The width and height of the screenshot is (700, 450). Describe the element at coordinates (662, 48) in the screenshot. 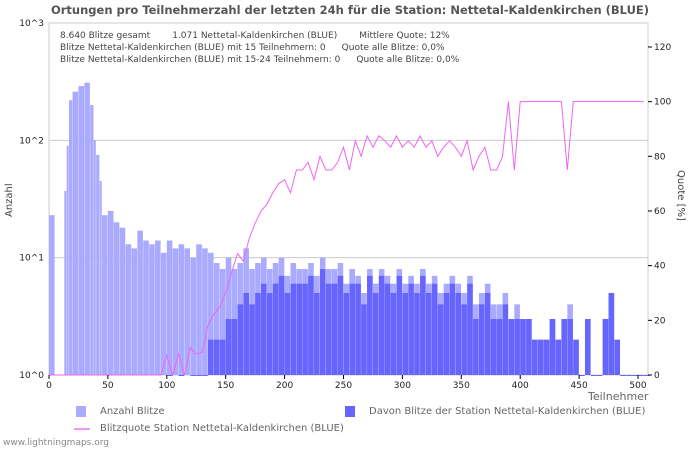

I see `y2-tick-label: 120` at that location.